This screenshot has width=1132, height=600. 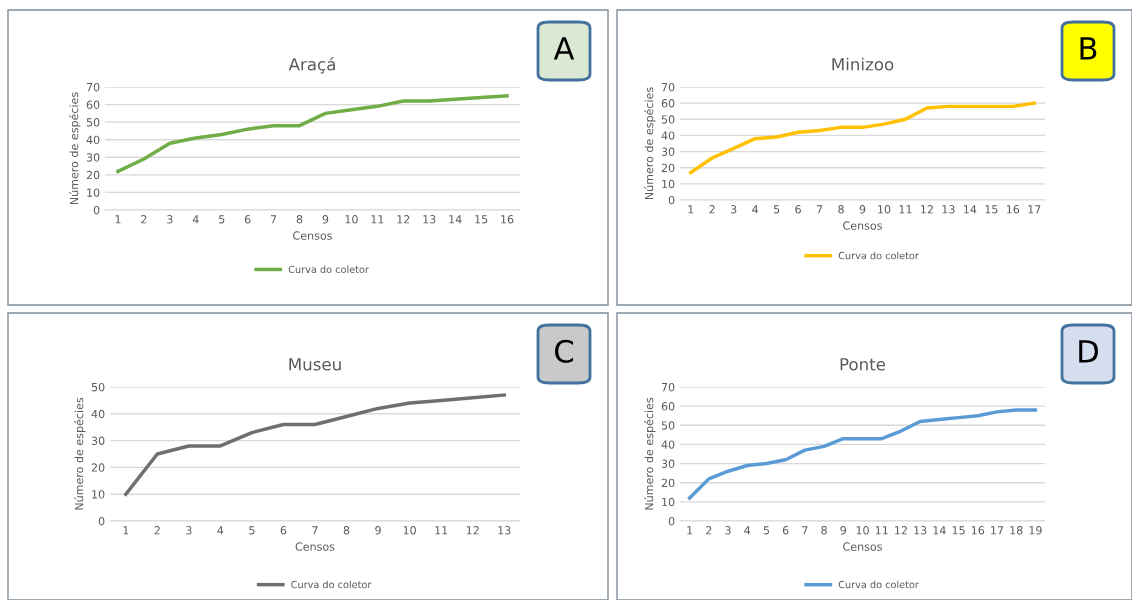 What do you see at coordinates (1016, 530) in the screenshot?
I see `x-tick-label: 18` at bounding box center [1016, 530].